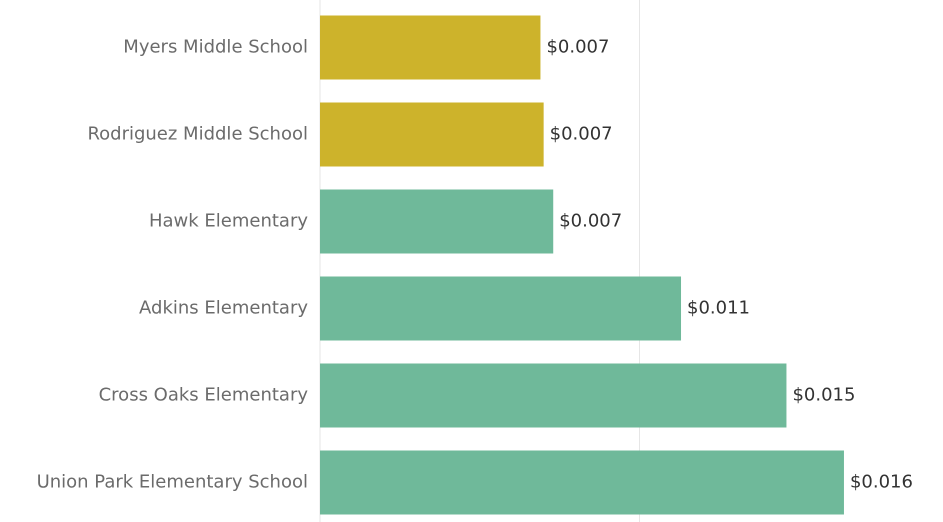 The height and width of the screenshot is (522, 943). Describe the element at coordinates (223, 308) in the screenshot. I see `category-label: Adkins Elementary` at that location.